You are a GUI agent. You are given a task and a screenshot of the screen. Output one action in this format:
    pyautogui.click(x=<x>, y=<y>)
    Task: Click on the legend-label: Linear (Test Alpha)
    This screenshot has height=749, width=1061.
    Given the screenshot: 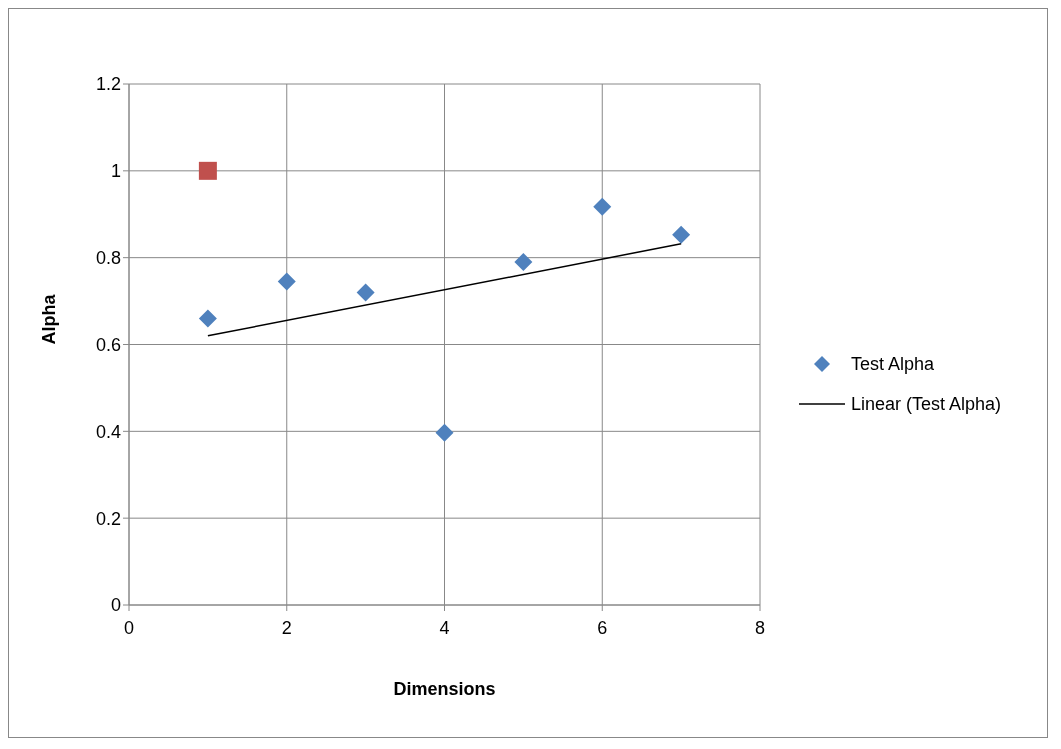 What is the action you would take?
    pyautogui.click(x=926, y=404)
    